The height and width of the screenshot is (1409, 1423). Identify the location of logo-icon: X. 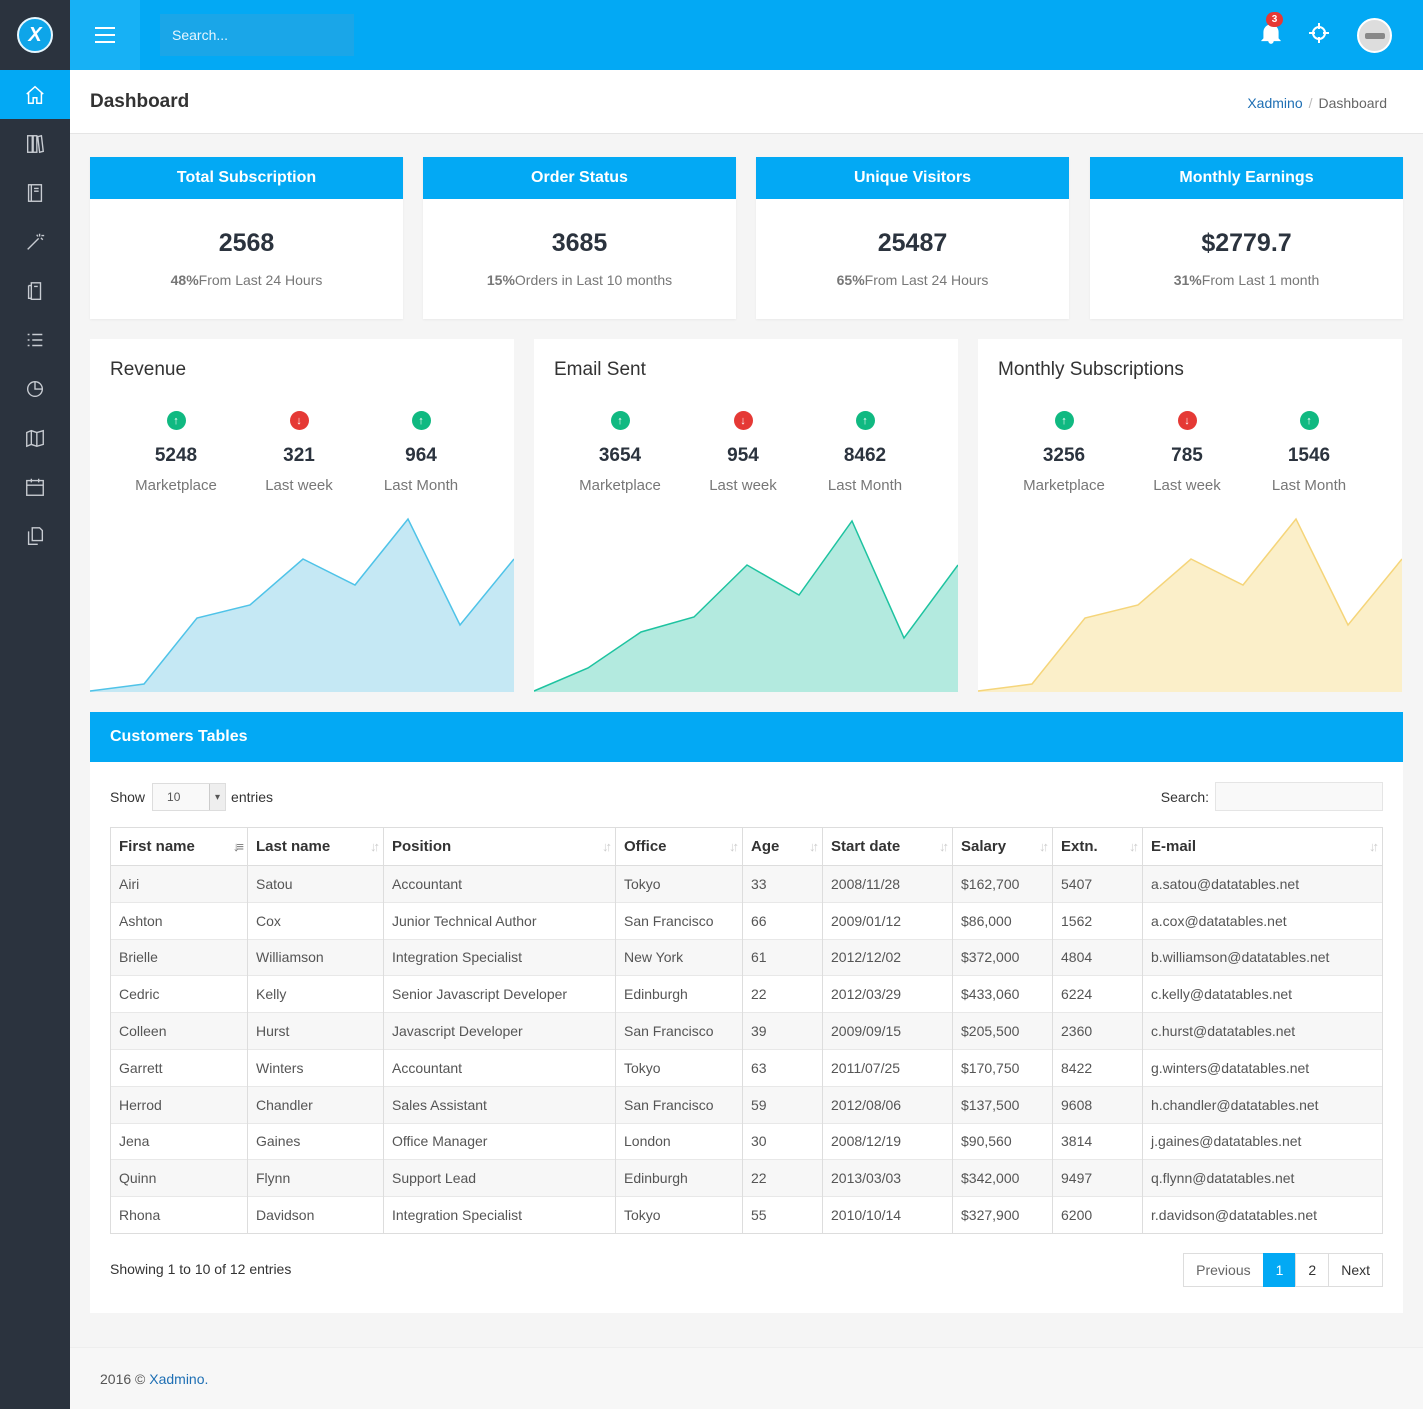
(35, 35).